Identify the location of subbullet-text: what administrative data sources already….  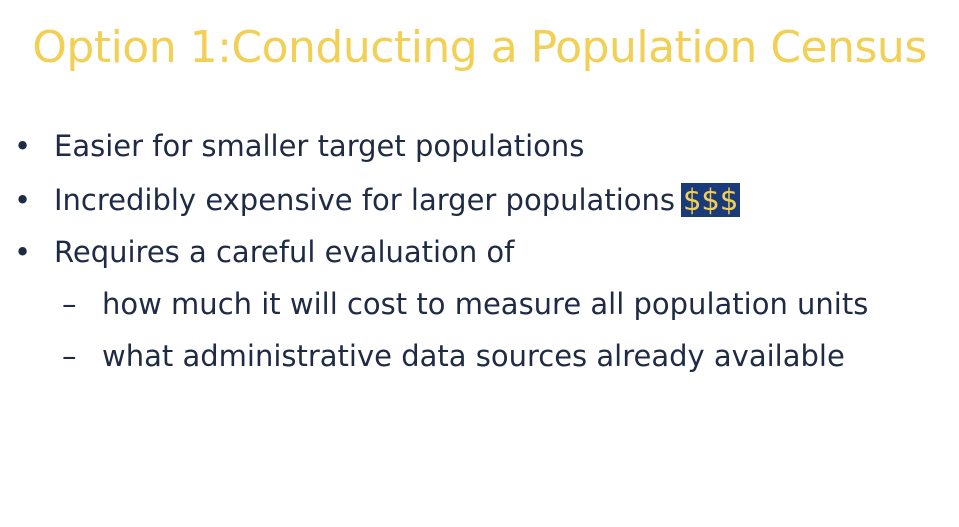
(473, 356).